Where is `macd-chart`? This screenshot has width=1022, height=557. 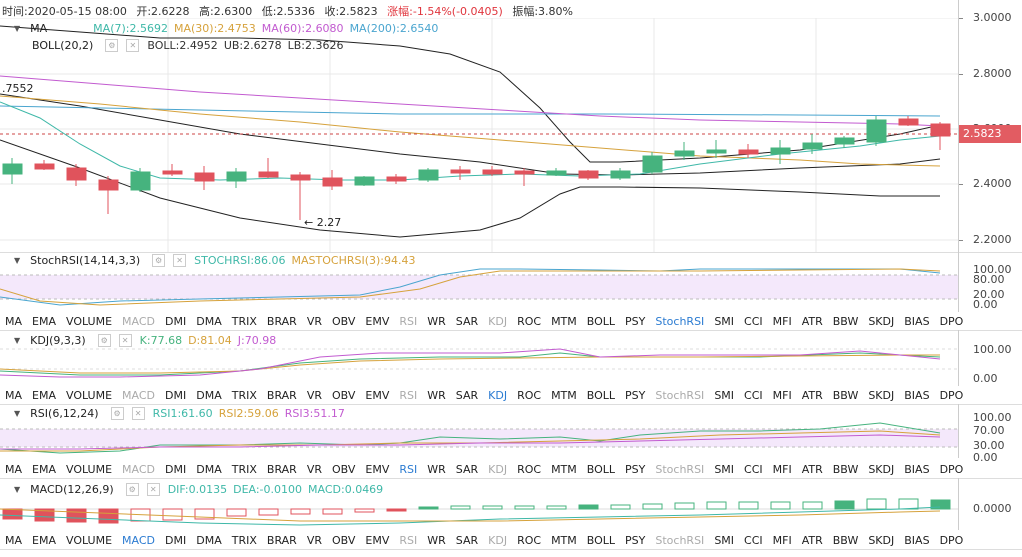 macd-chart is located at coordinates (479, 504).